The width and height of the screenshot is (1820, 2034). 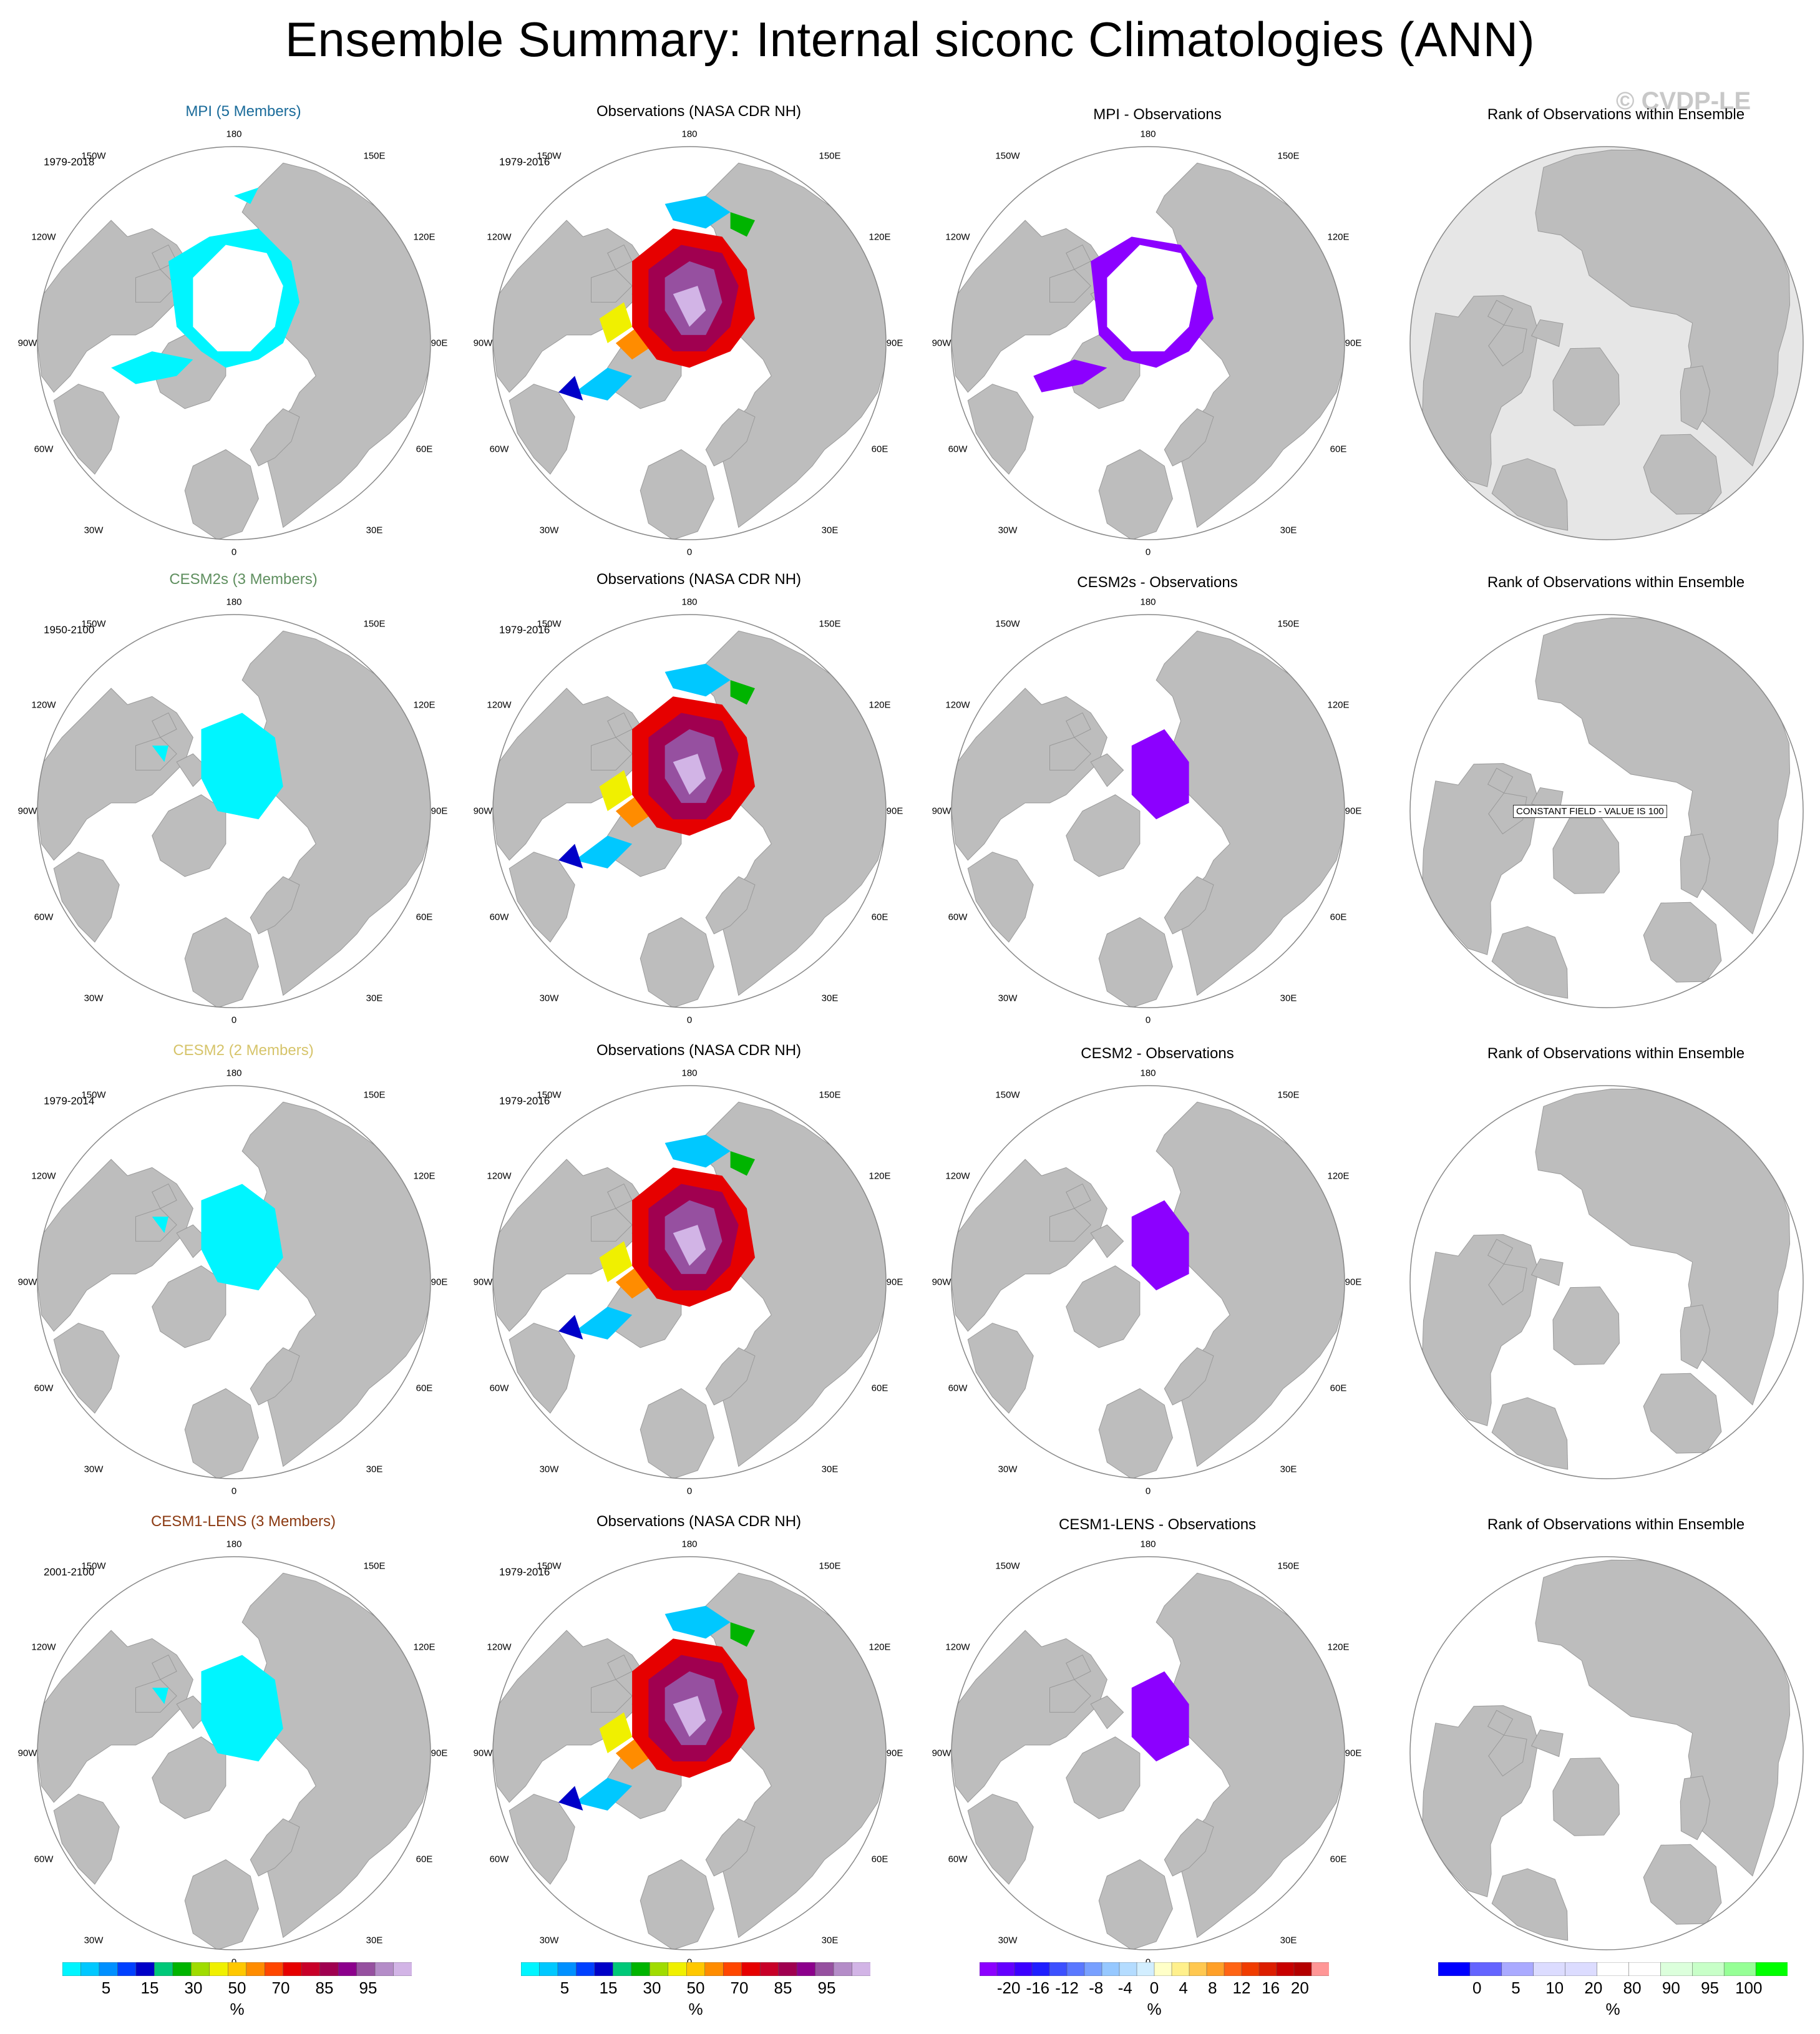 What do you see at coordinates (1338, 705) in the screenshot?
I see `map-label-upper-right-outer: 120E` at bounding box center [1338, 705].